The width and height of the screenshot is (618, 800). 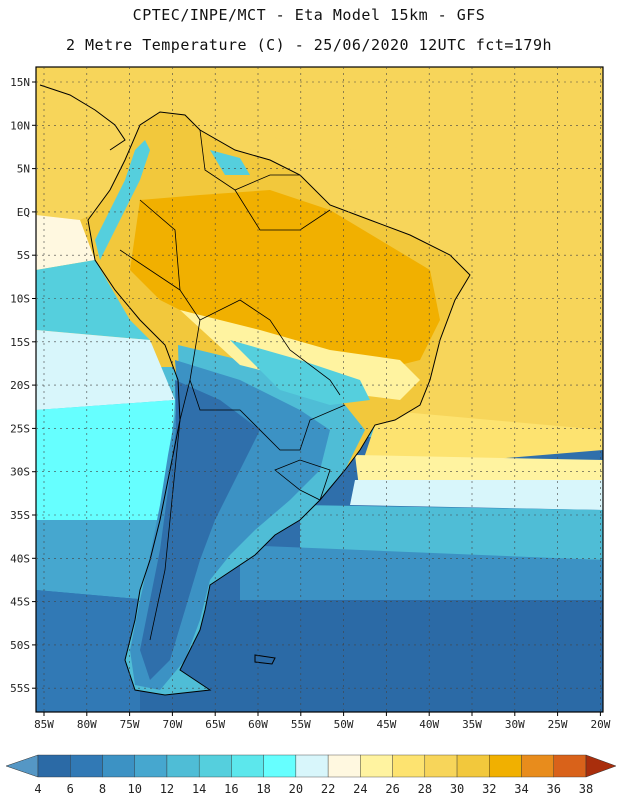 I want to click on lon-tick-label: 60W, so click(x=258, y=724).